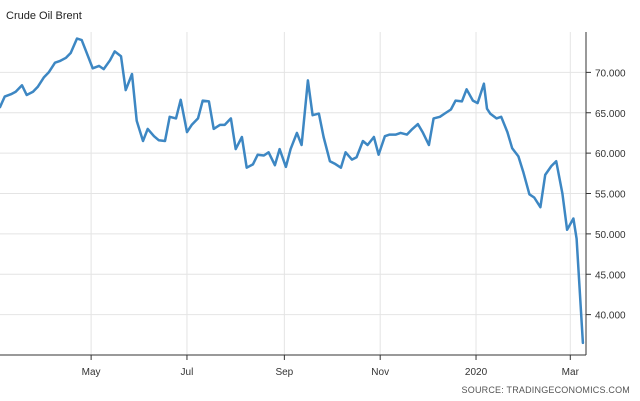 The image size is (640, 401). I want to click on x-tick-label: 2020, so click(476, 372).